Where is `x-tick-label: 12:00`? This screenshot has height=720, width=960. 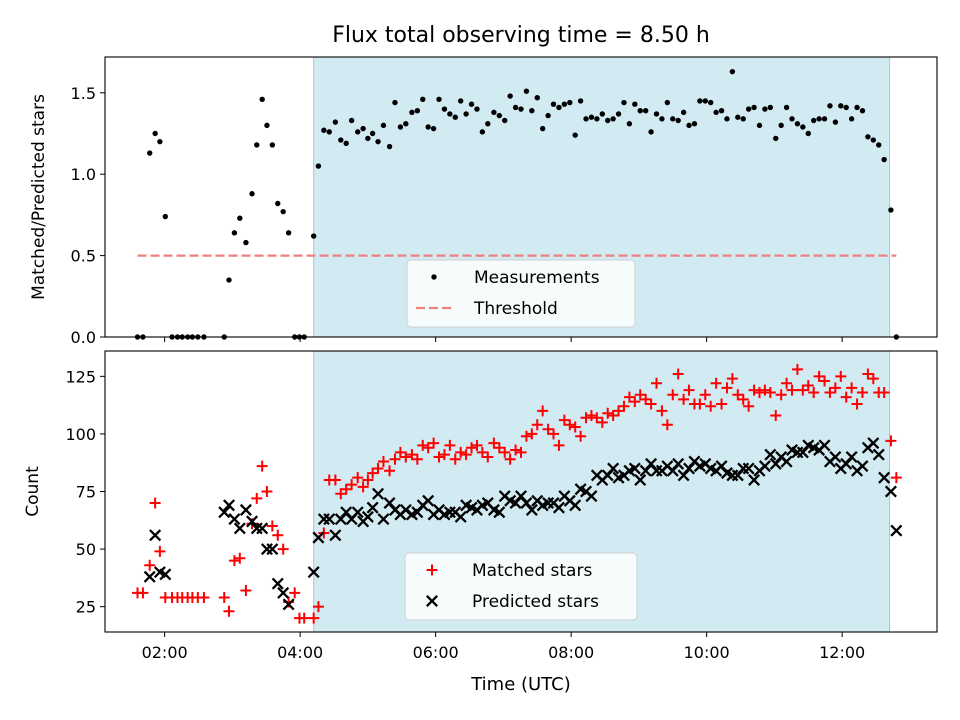
x-tick-label: 12:00 is located at coordinates (842, 652).